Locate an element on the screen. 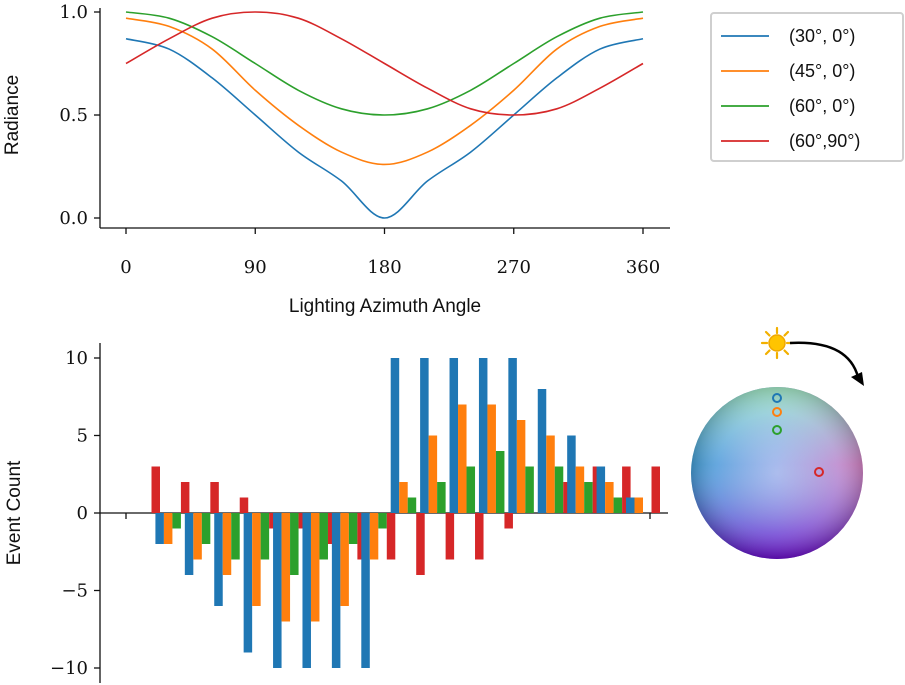  bar-s3-g17 is located at coordinates (655, 489).